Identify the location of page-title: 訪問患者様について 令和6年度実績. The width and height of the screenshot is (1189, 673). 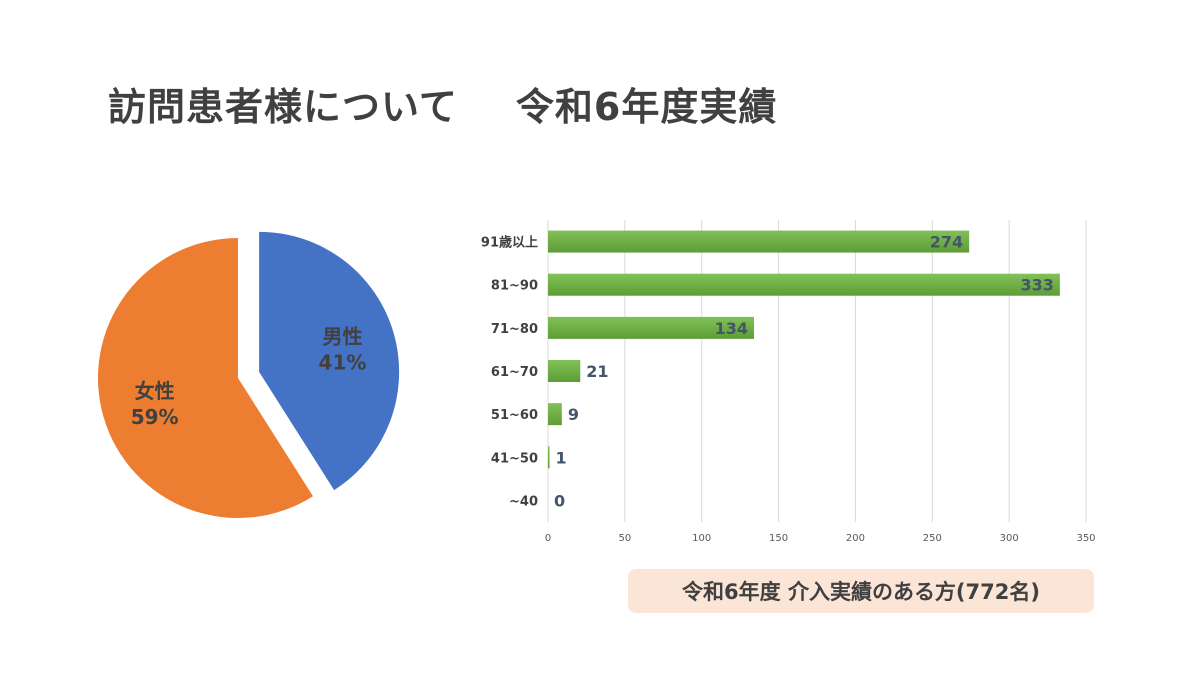
(442, 103).